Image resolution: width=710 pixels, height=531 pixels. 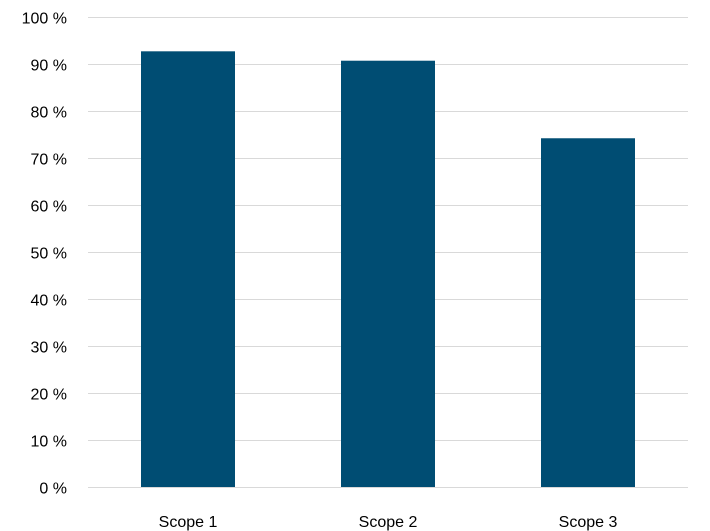 I want to click on y-tick-label: 90 %, so click(x=49, y=66).